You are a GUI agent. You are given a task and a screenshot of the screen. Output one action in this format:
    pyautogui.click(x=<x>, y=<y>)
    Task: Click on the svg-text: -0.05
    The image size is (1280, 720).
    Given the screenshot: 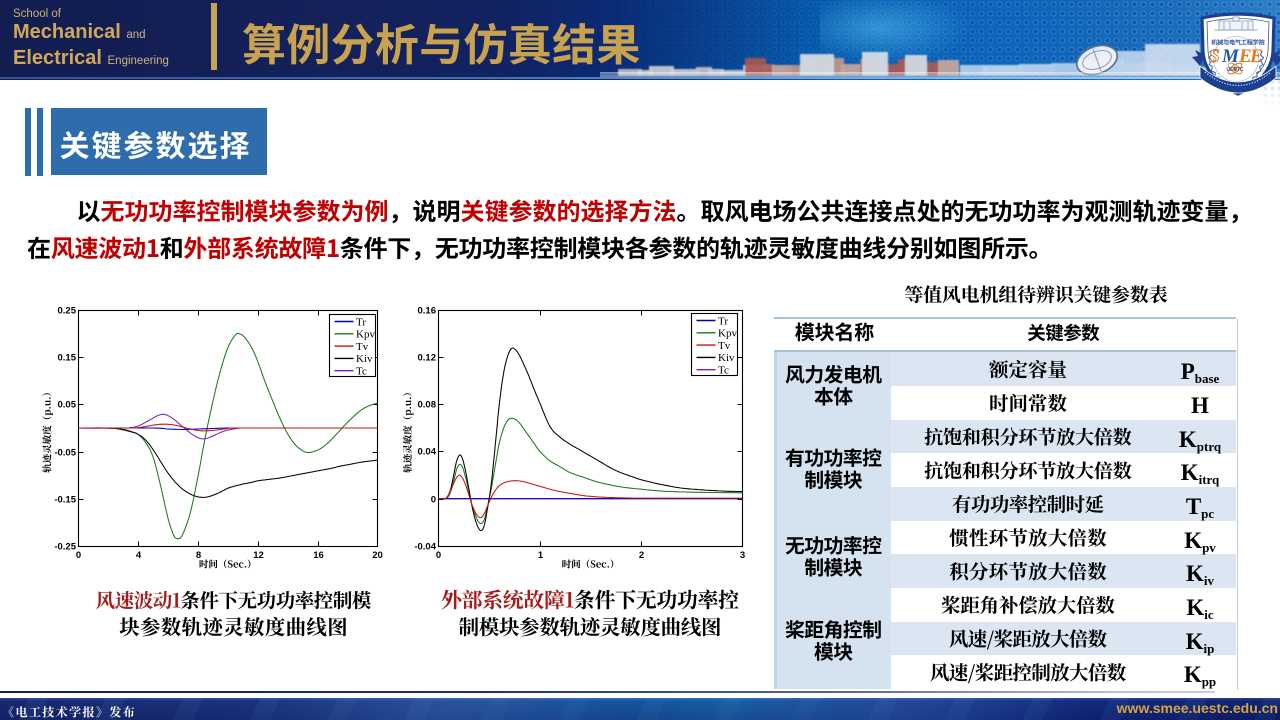 What is the action you would take?
    pyautogui.click(x=65, y=453)
    